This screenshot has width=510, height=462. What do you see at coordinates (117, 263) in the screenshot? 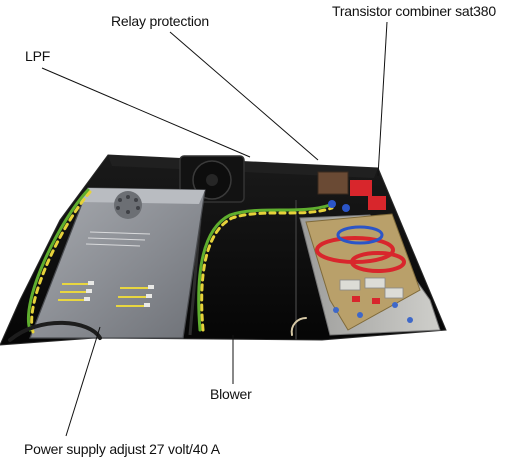
I see `power-supply` at bounding box center [117, 263].